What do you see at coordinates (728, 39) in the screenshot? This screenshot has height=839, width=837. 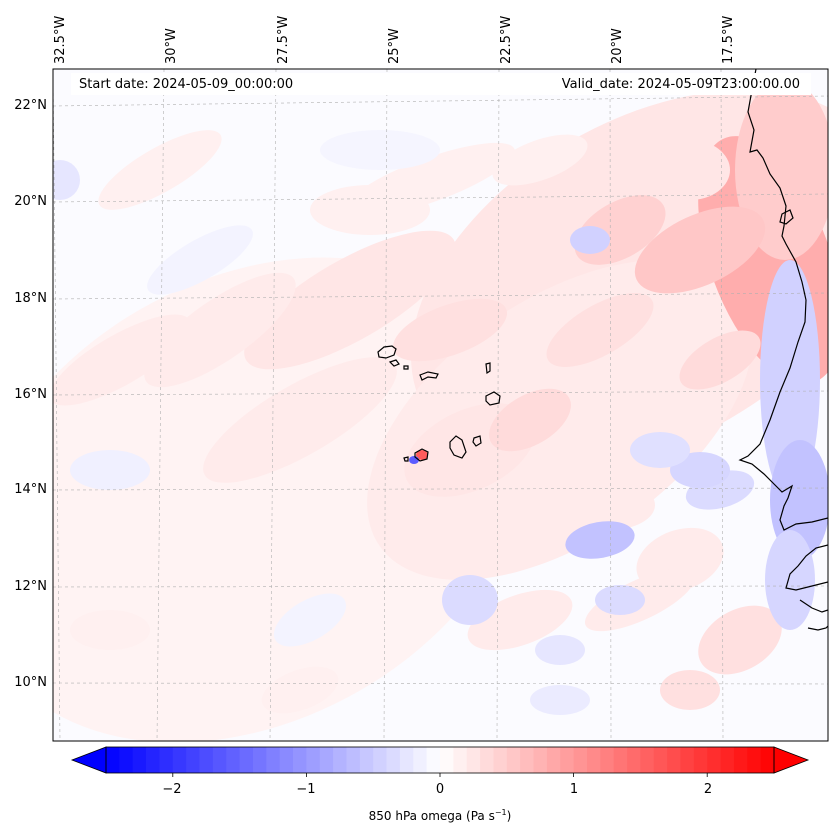 I see `lon-label-17-5w: 17.5°W` at bounding box center [728, 39].